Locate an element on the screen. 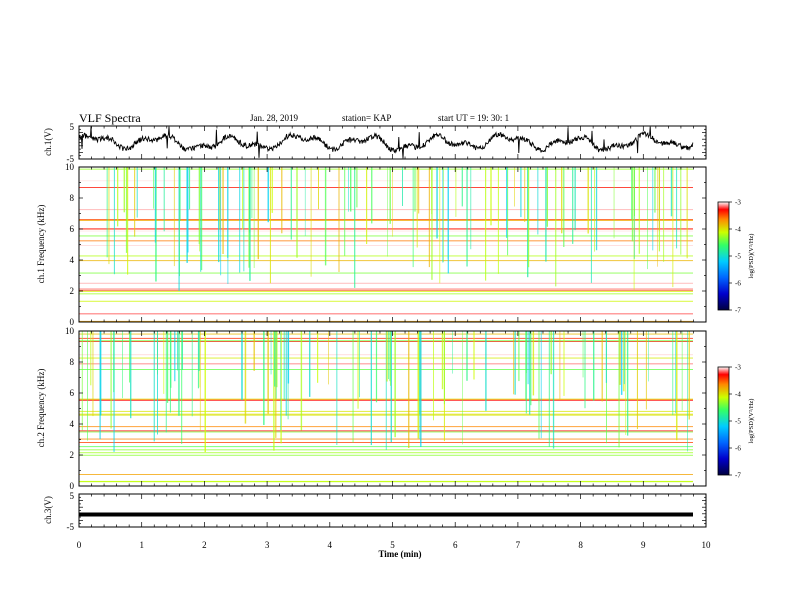 This screenshot has width=792, height=612. ch1-ytick-5: 5 is located at coordinates (72, 127).